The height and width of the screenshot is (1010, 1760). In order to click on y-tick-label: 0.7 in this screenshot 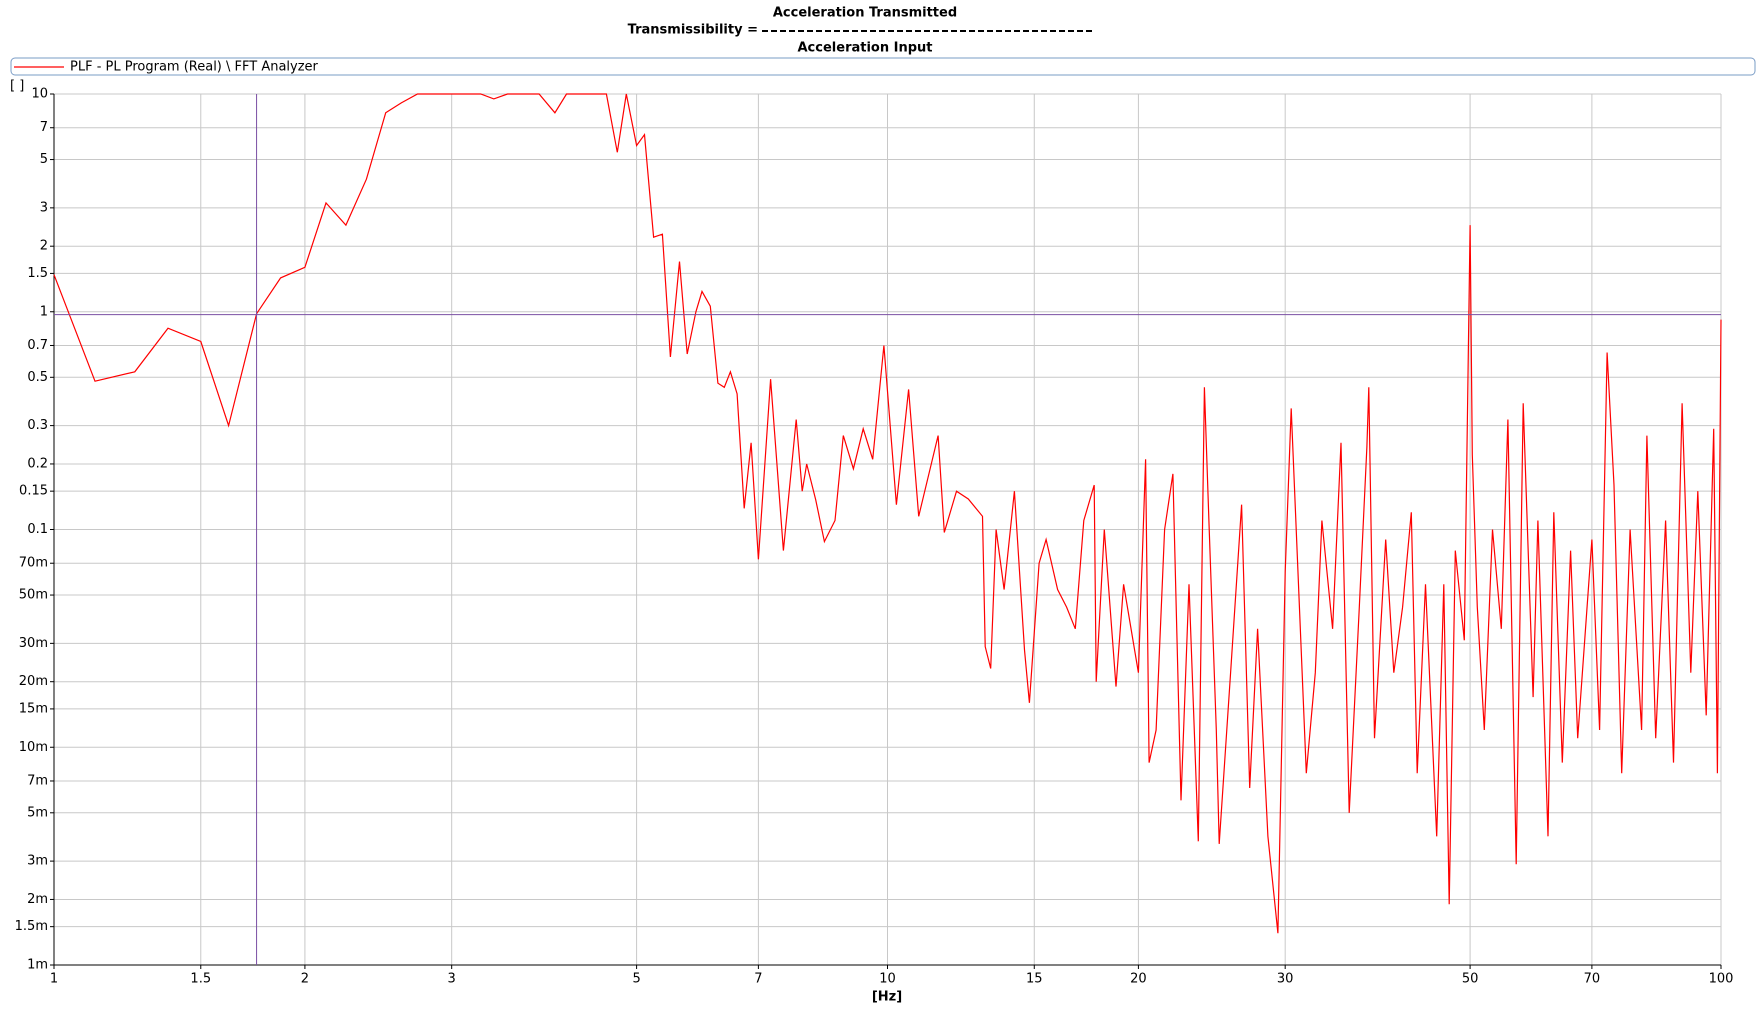, I will do `click(37, 345)`.